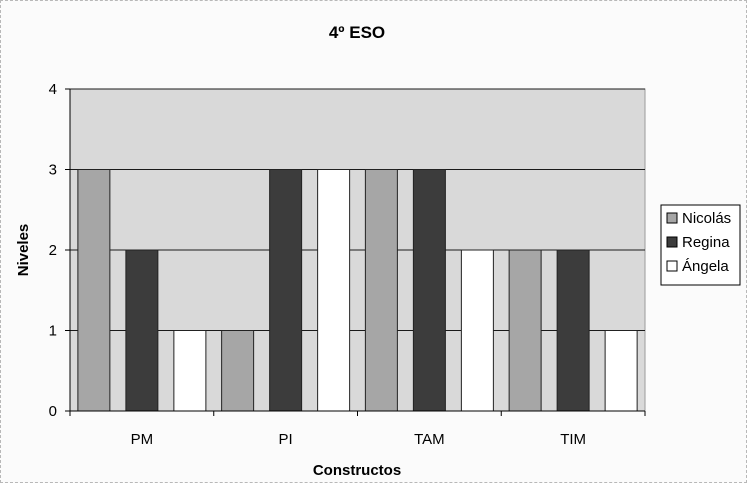  Describe the element at coordinates (477, 330) in the screenshot. I see `bar-angela-tam` at that location.